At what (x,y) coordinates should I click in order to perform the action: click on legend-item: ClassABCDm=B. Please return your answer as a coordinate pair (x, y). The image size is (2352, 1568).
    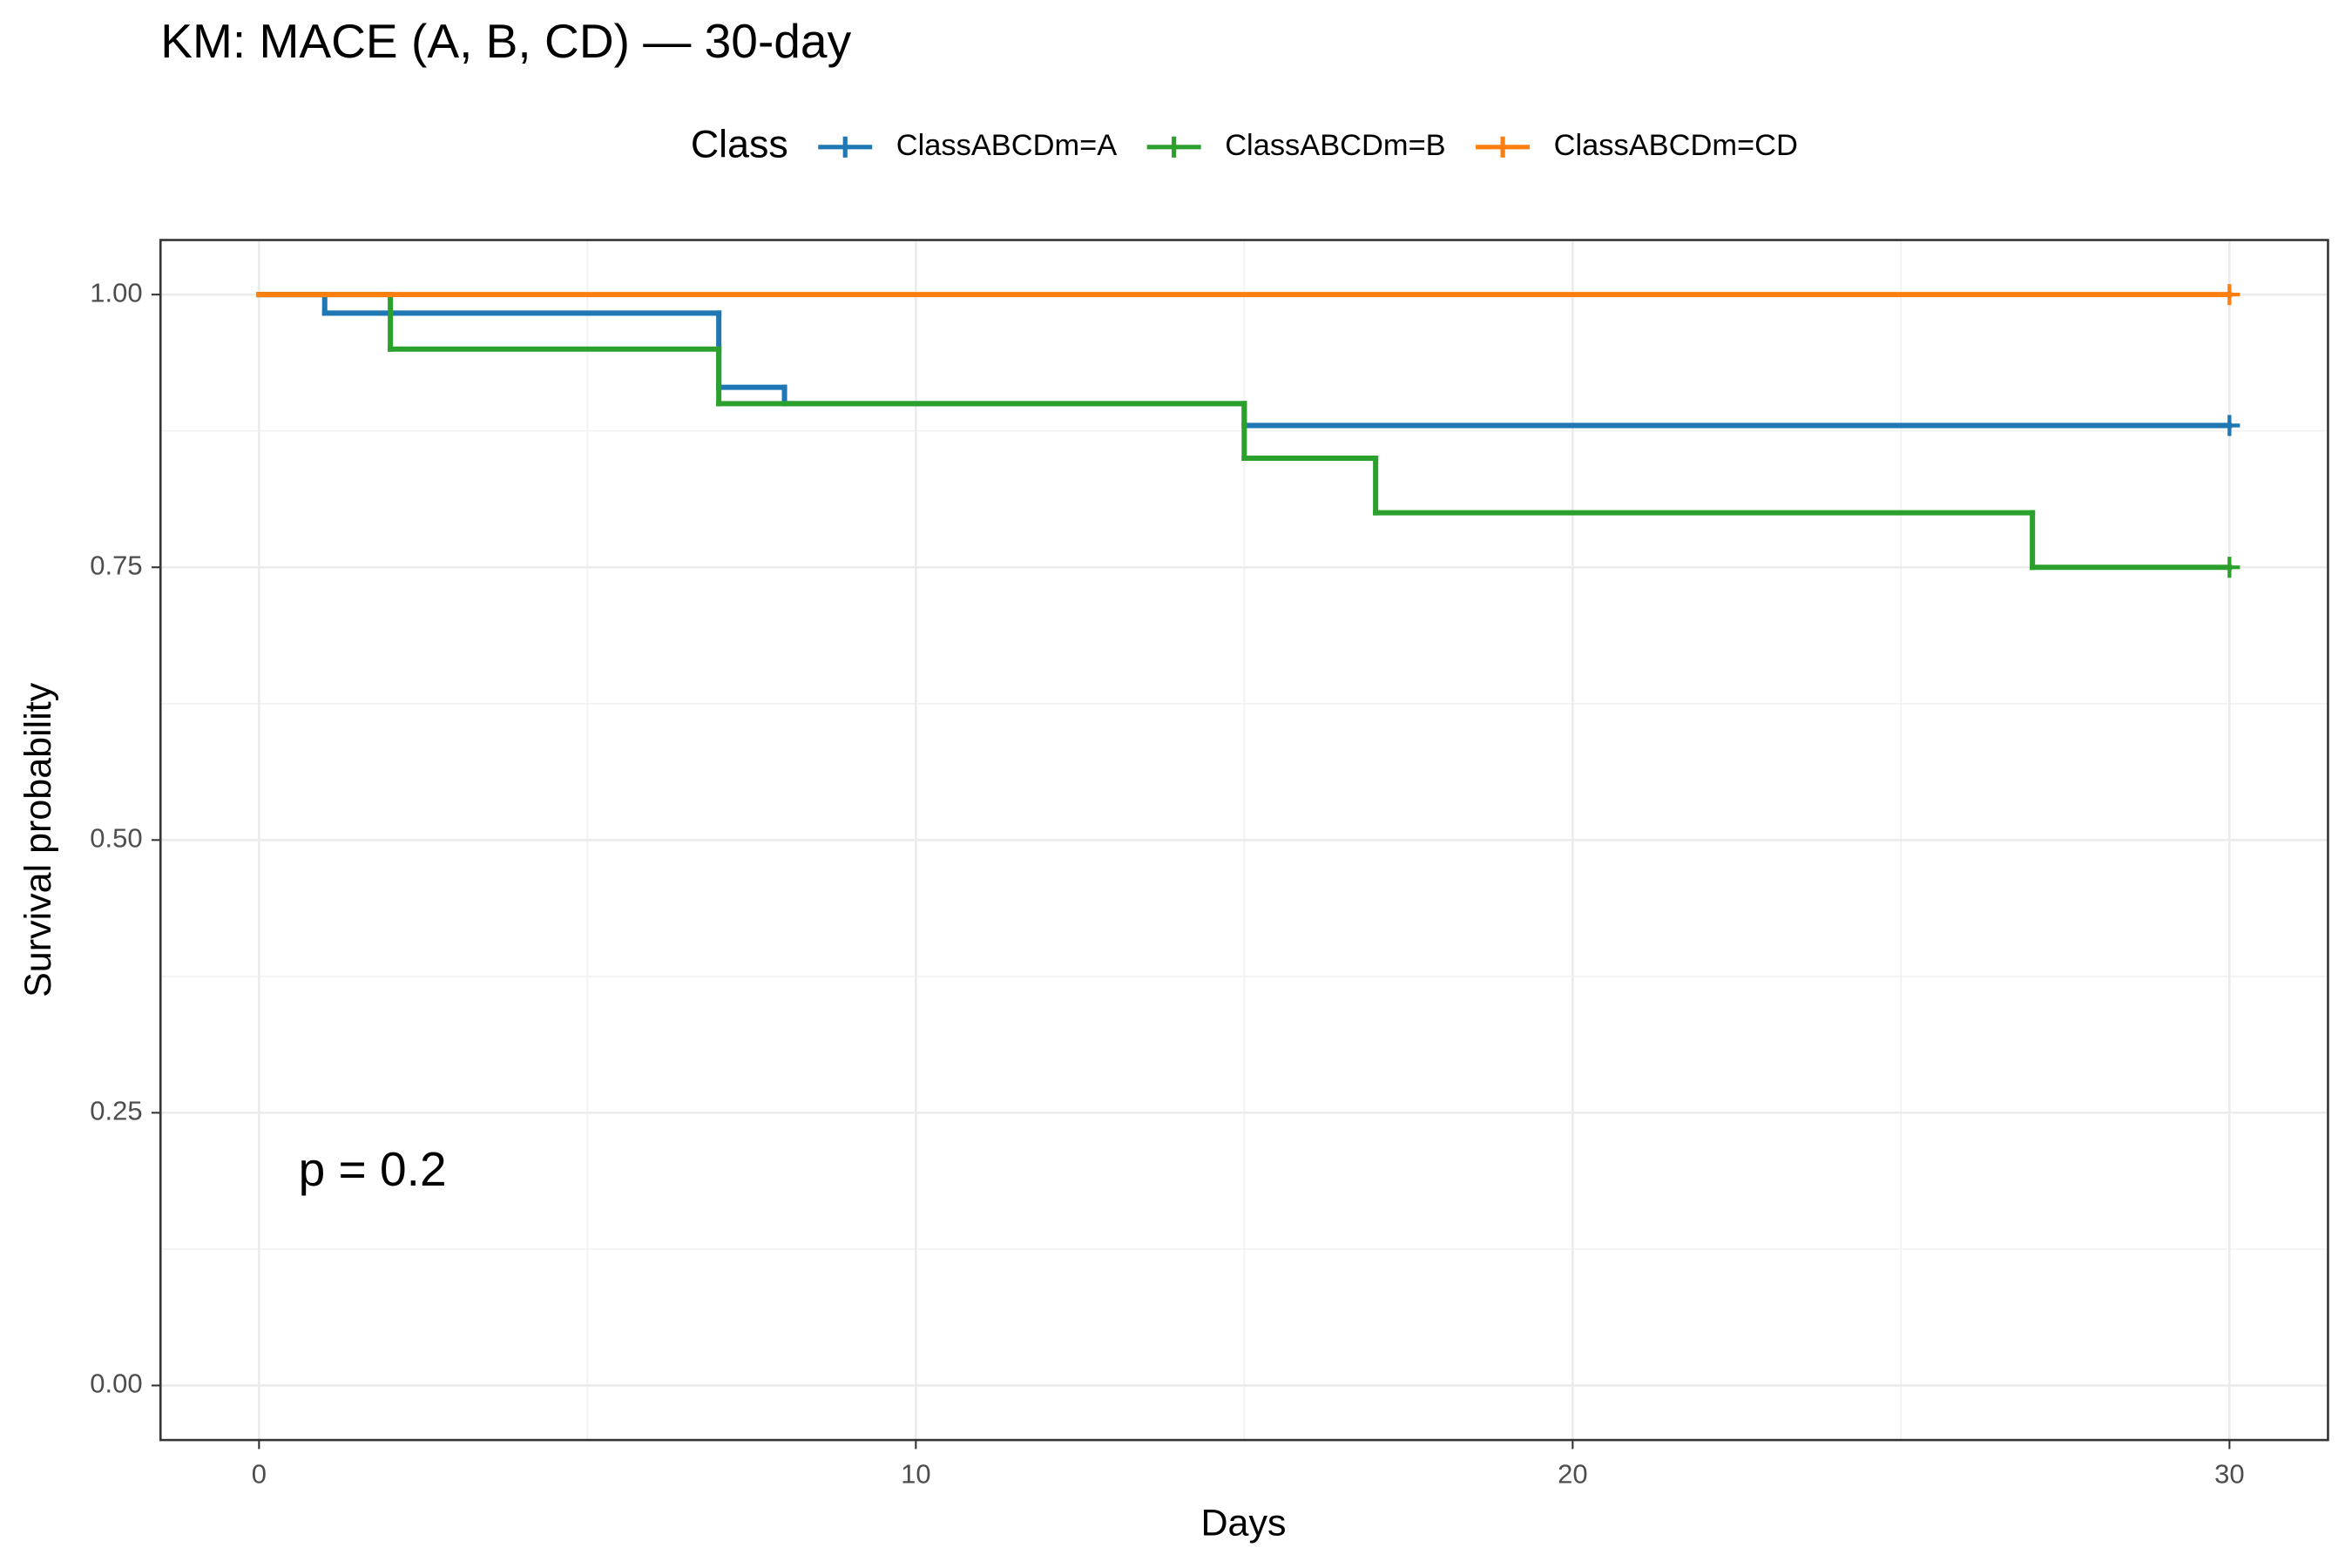
    Looking at the image, I should click on (1296, 145).